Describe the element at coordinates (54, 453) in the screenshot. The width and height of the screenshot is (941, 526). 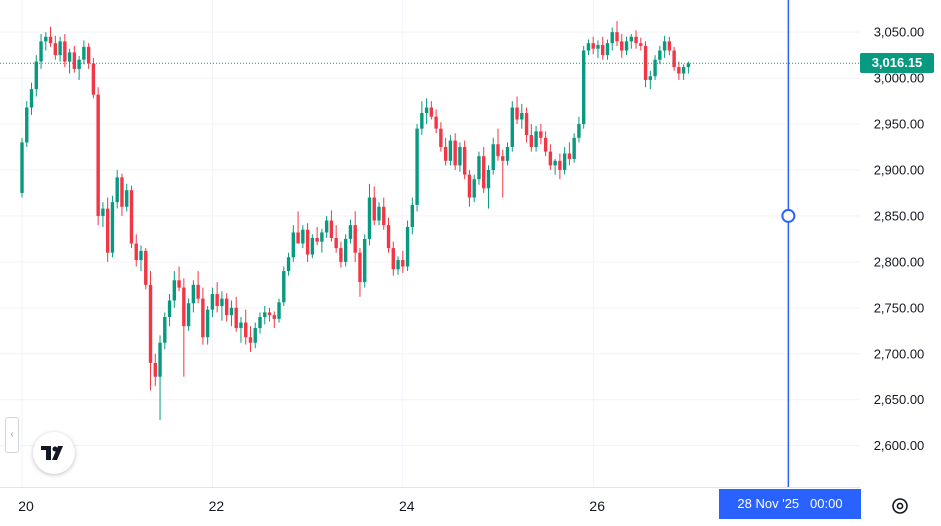
I see `tradingview-logo` at that location.